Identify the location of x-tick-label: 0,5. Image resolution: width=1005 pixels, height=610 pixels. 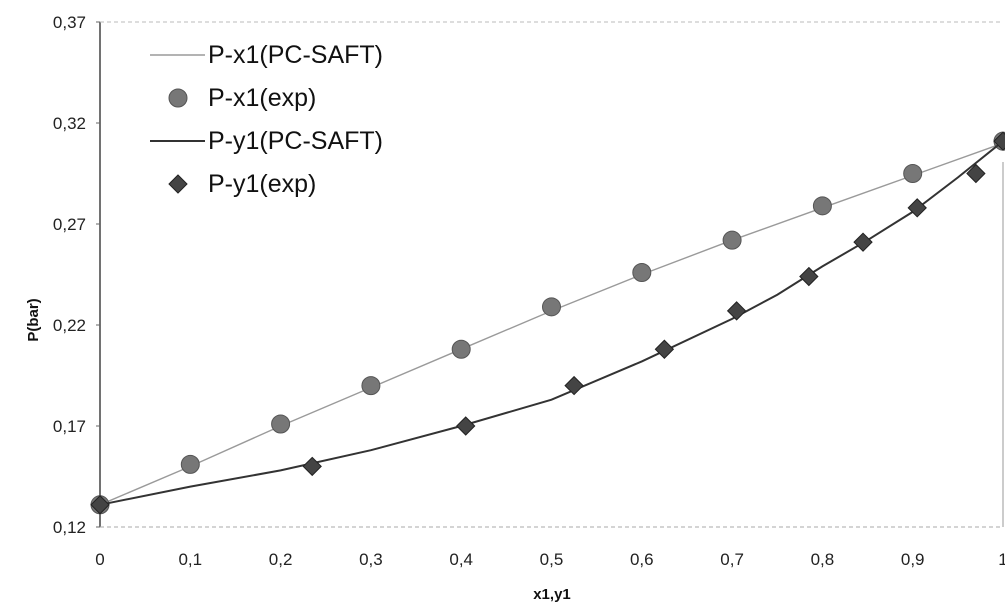
(552, 559).